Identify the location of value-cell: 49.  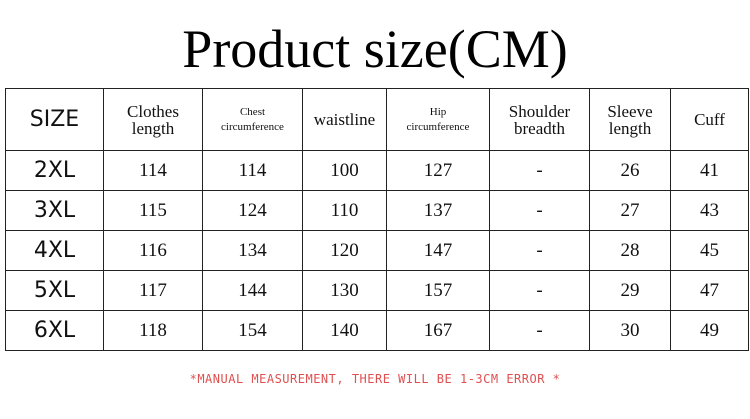
(709, 330).